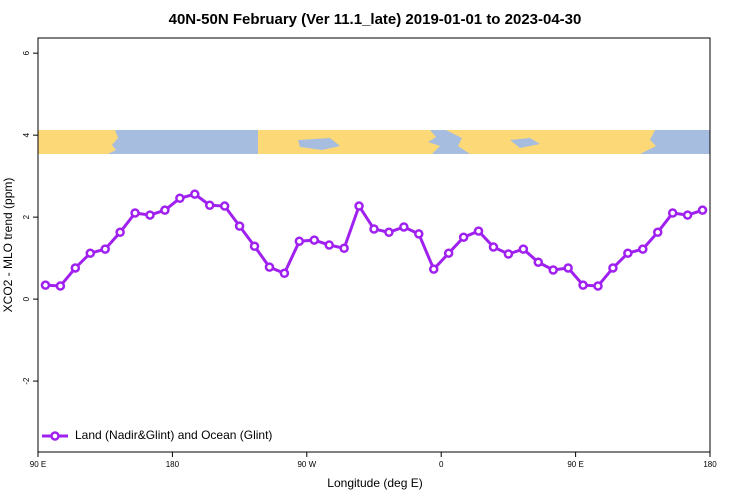  What do you see at coordinates (26, 298) in the screenshot?
I see `y-tick-label: 0` at bounding box center [26, 298].